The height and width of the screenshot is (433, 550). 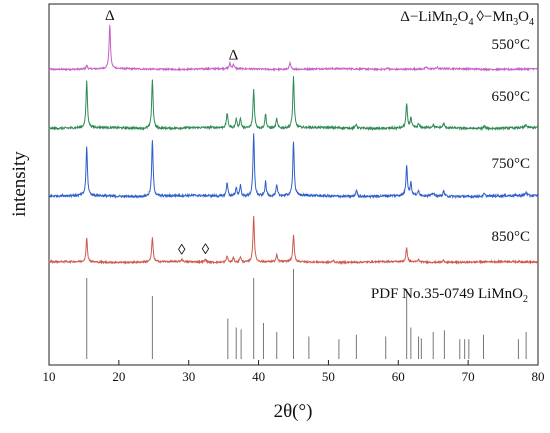 What do you see at coordinates (294, 372) in the screenshot?
I see `x-axis-ticks: 10 20 30 40 50 60 70 80` at bounding box center [294, 372].